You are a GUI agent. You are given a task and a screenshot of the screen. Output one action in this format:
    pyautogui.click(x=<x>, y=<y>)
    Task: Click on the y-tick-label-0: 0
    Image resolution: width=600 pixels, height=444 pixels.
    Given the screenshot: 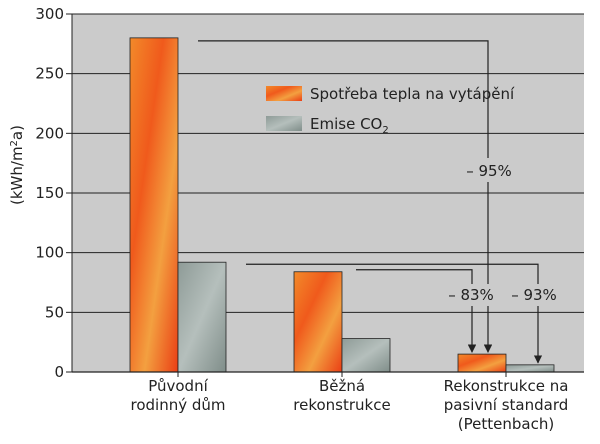 What is the action you would take?
    pyautogui.click(x=59, y=372)
    